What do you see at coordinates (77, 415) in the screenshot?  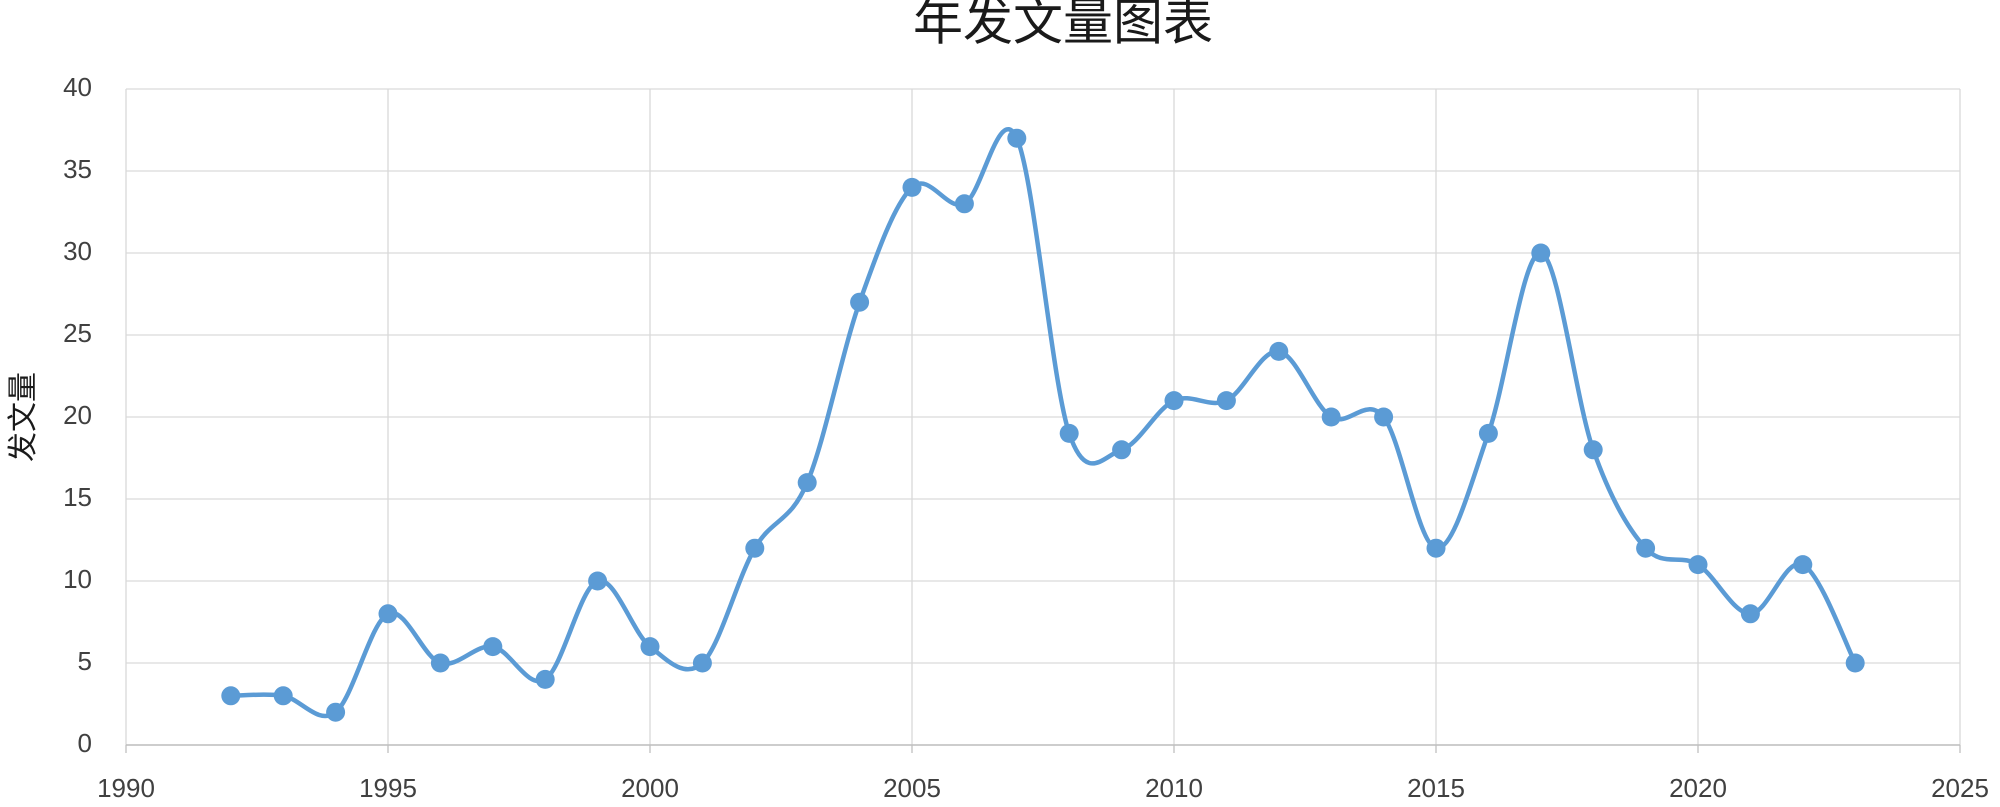 I see `y-tick-label: 20` at bounding box center [77, 415].